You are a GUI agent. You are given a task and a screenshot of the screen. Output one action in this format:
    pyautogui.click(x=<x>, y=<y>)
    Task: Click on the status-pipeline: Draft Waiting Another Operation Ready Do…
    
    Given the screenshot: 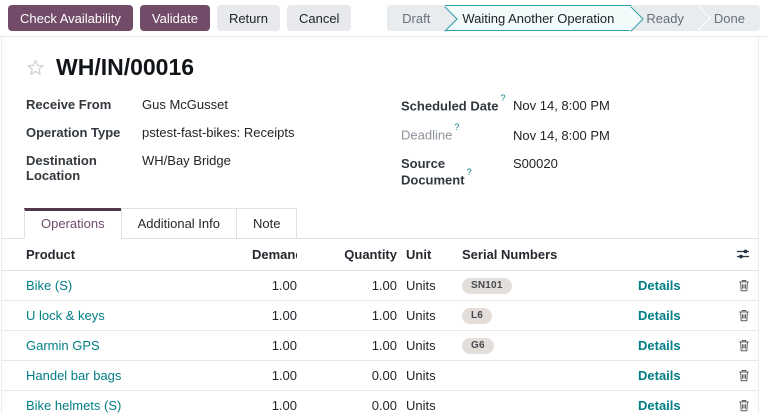 What is the action you would take?
    pyautogui.click(x=573, y=18)
    